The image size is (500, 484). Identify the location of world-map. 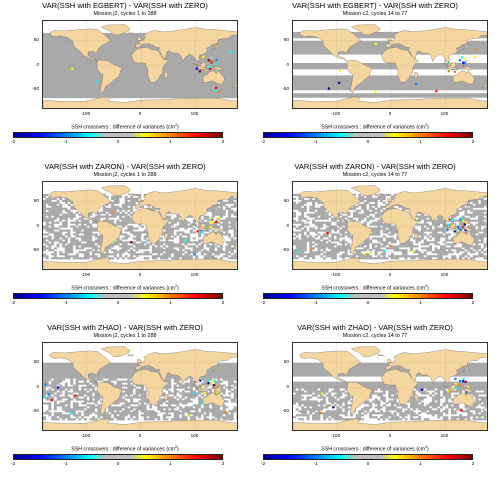
(390, 225).